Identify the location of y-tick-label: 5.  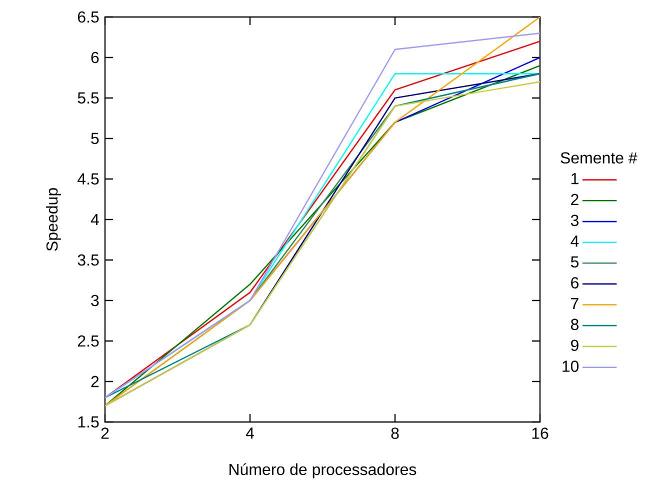
(95, 138).